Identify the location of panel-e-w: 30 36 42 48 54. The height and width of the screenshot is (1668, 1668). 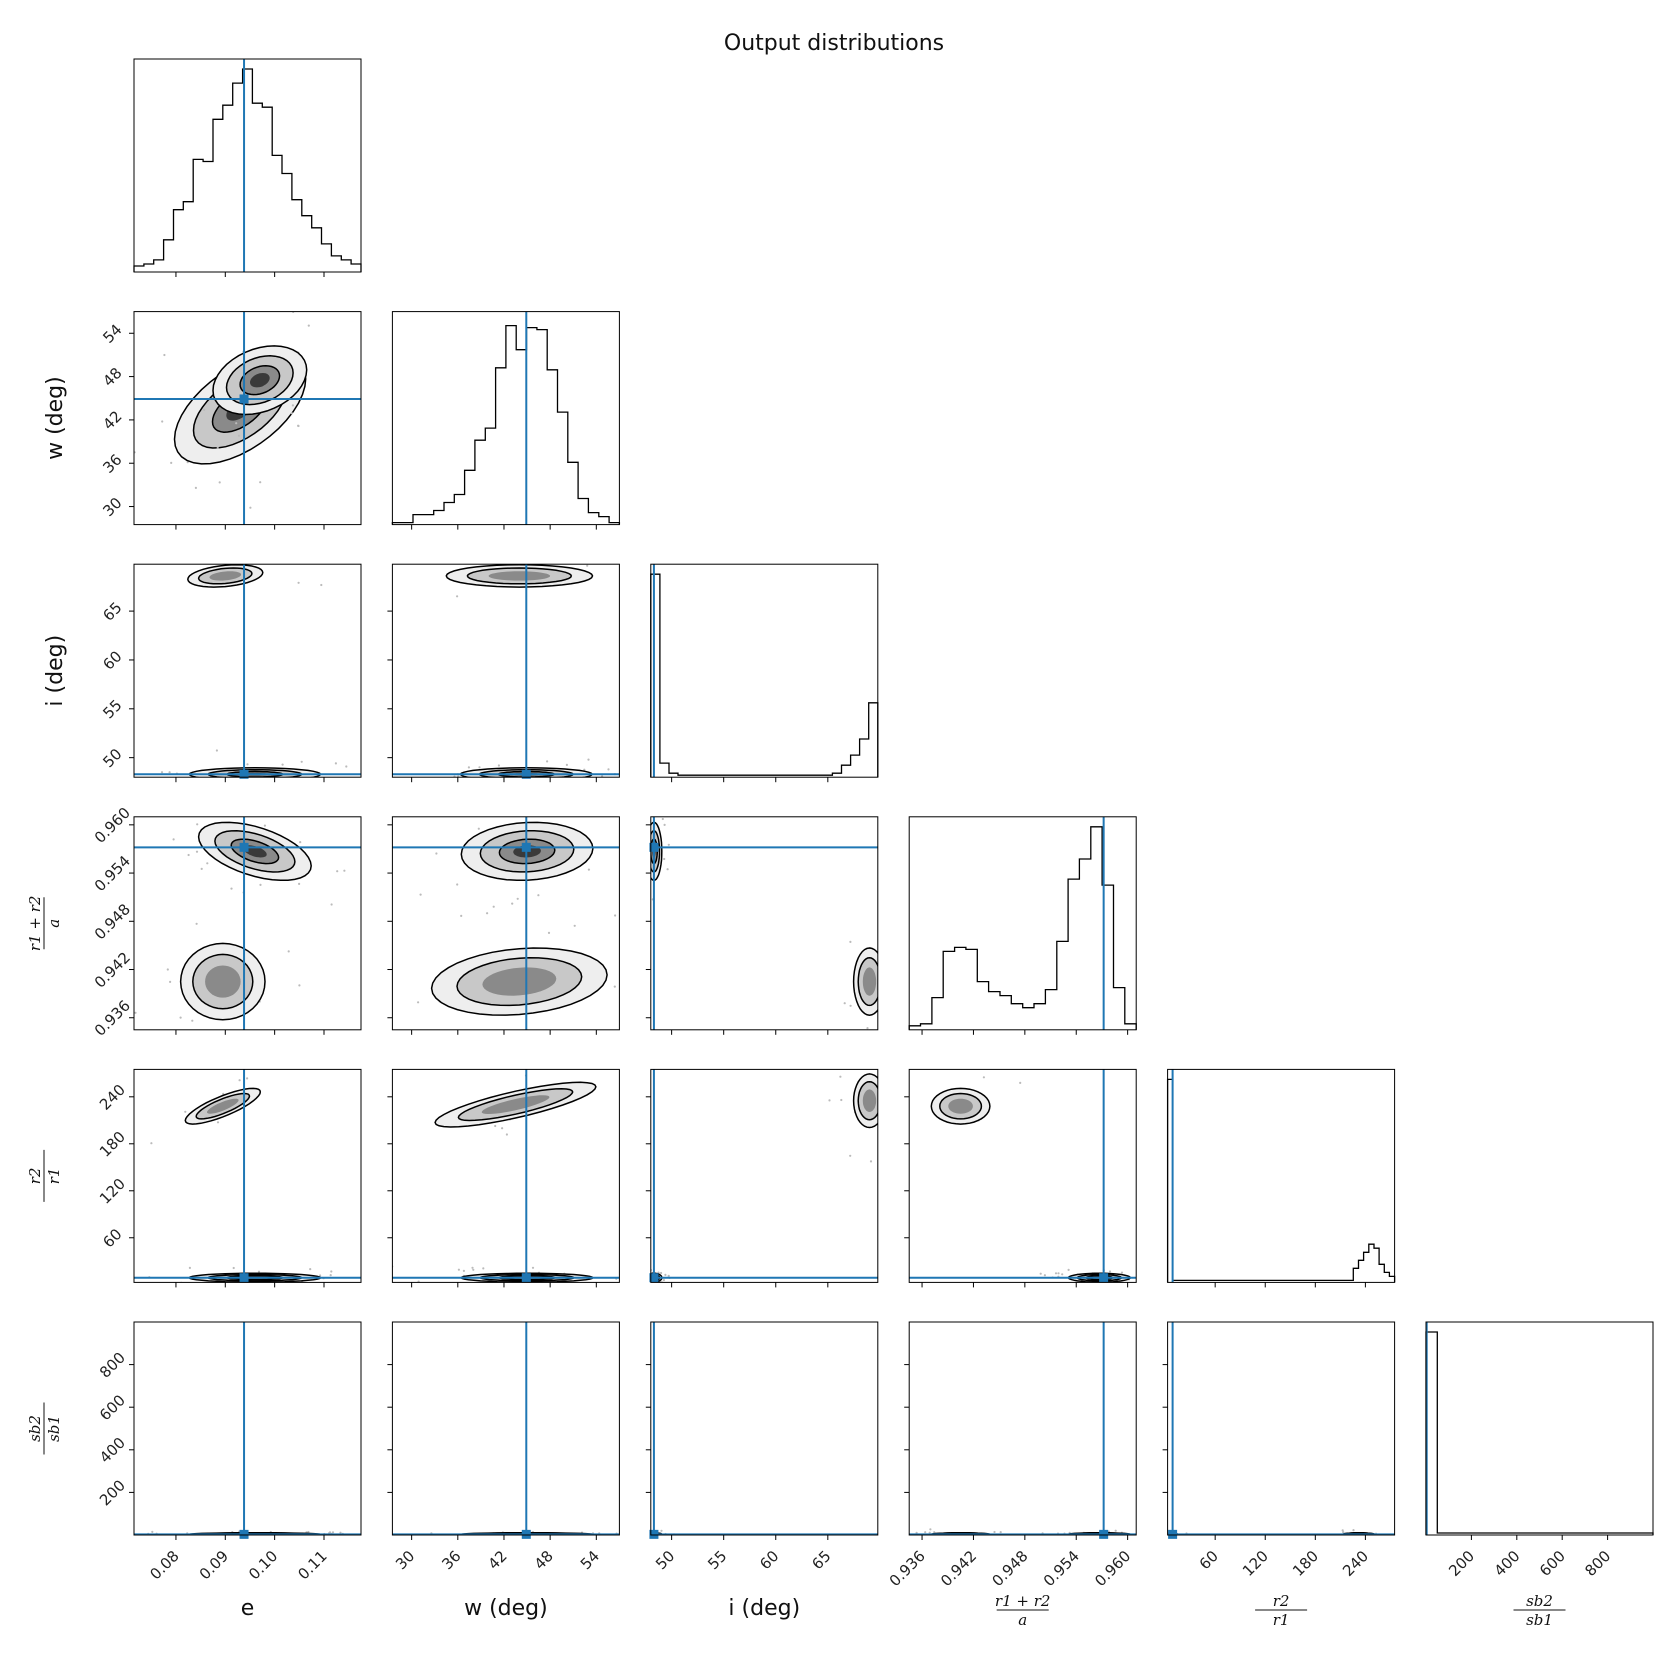
(230, 398).